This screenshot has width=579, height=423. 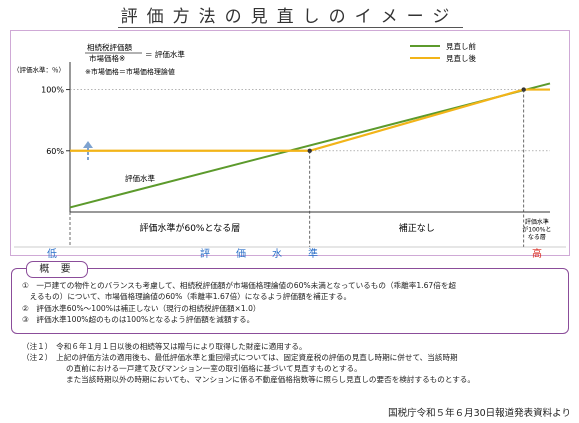 What do you see at coordinates (537, 222) in the screenshot?
I see `region-label-2-0: 評価水準` at bounding box center [537, 222].